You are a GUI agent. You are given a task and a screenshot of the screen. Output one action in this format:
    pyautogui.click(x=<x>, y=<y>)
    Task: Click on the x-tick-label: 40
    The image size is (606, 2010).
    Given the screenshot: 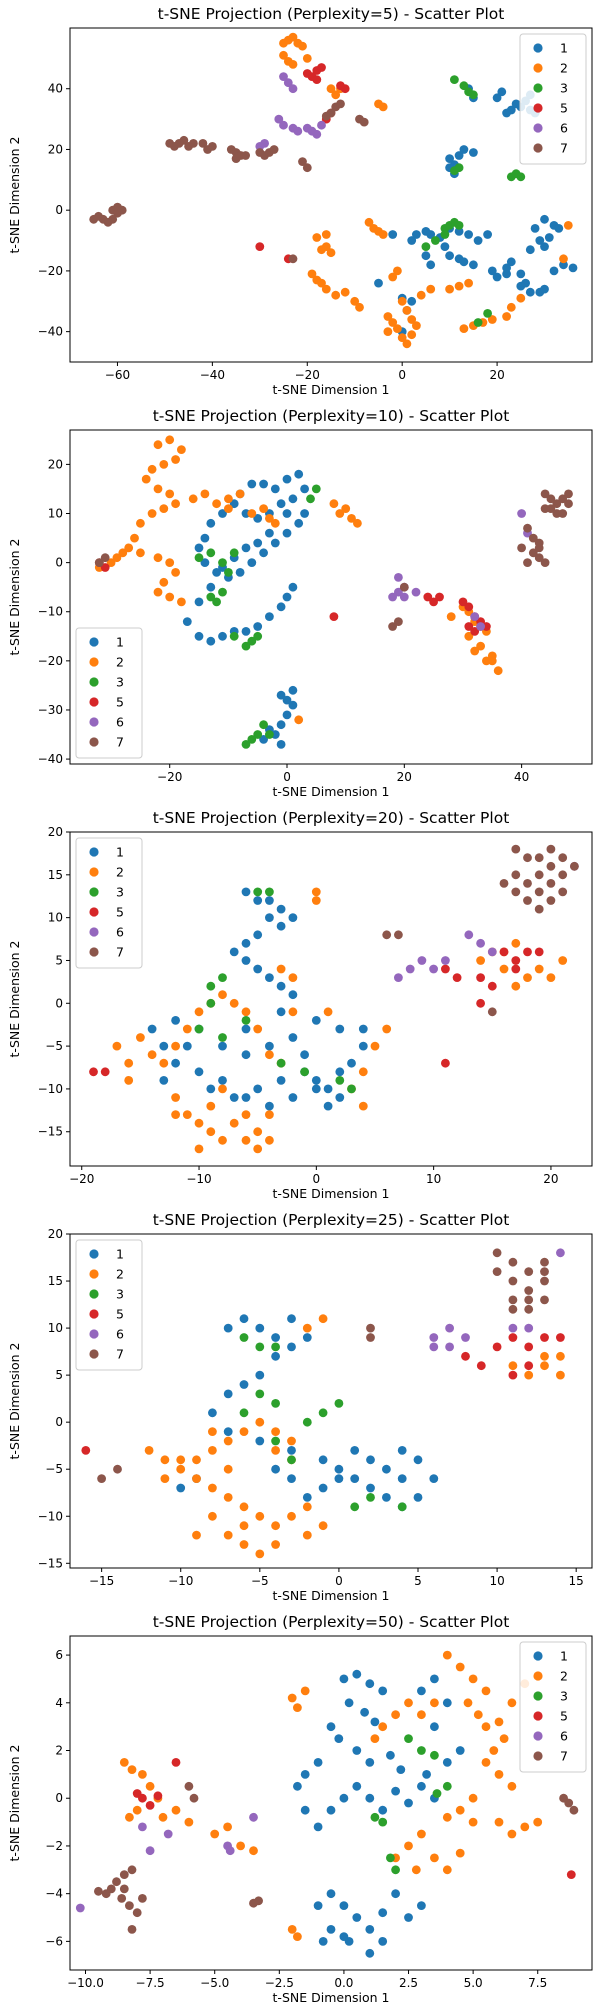 What is the action you would take?
    pyautogui.click(x=521, y=777)
    